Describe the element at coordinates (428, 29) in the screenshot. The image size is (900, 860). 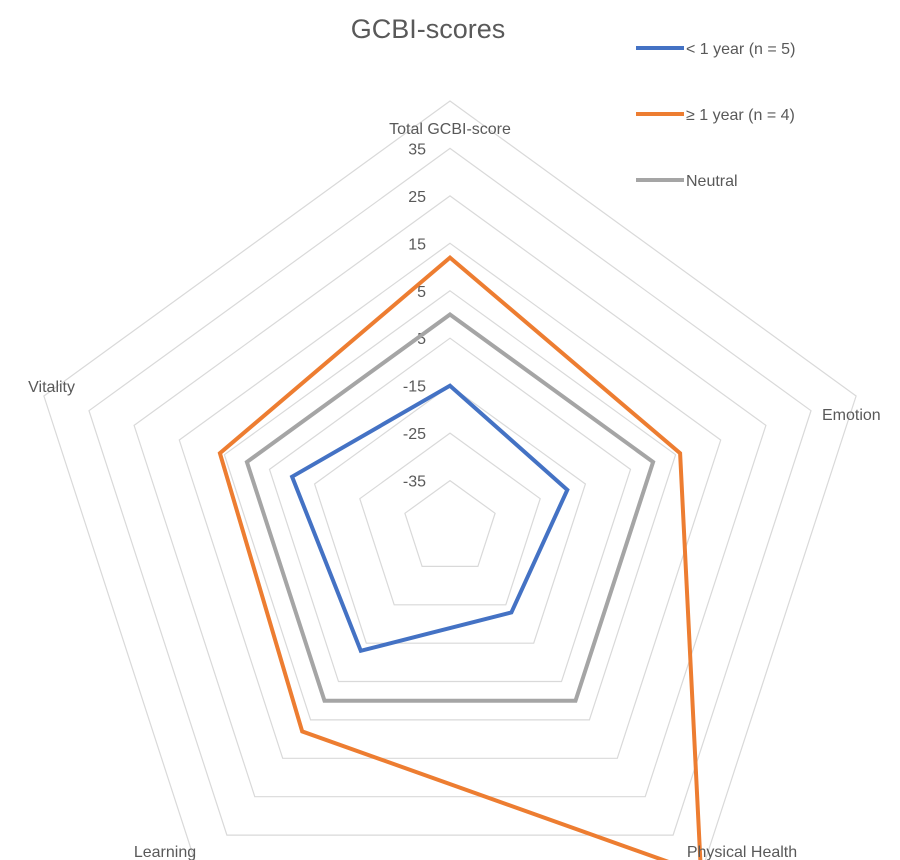
I see `chart-title: GCBI-scores` at that location.